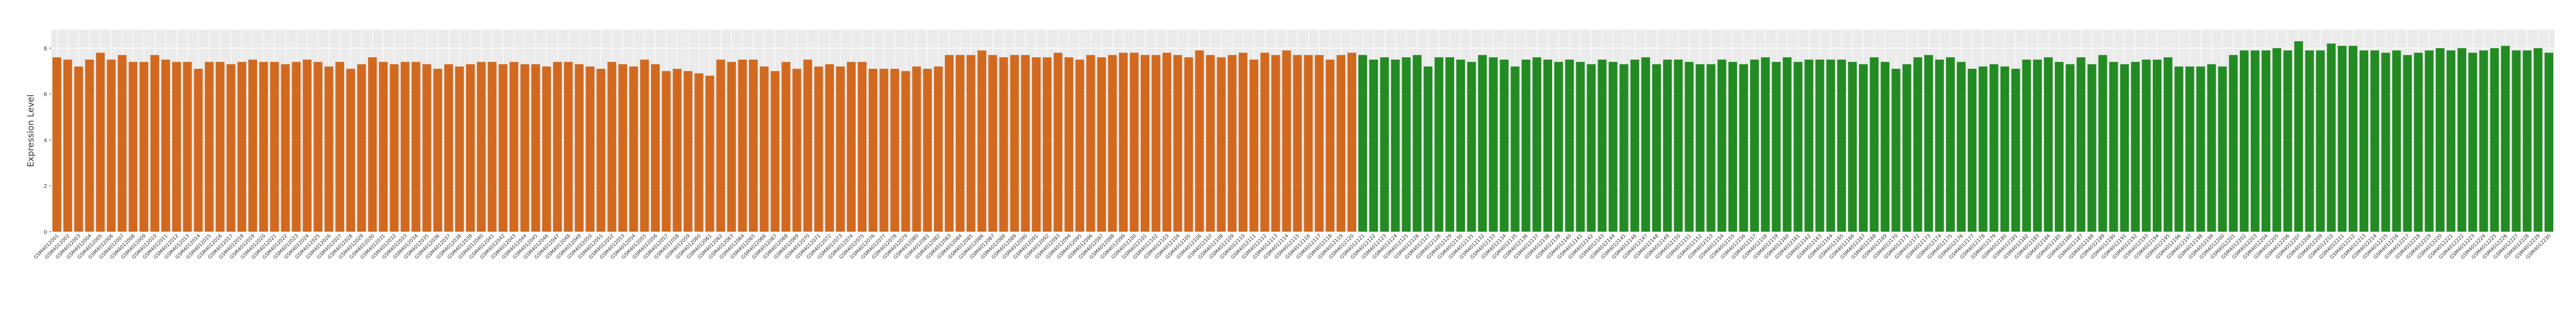 The image size is (2576, 314). Describe the element at coordinates (45, 233) in the screenshot. I see `y-tick-label: 0` at that location.